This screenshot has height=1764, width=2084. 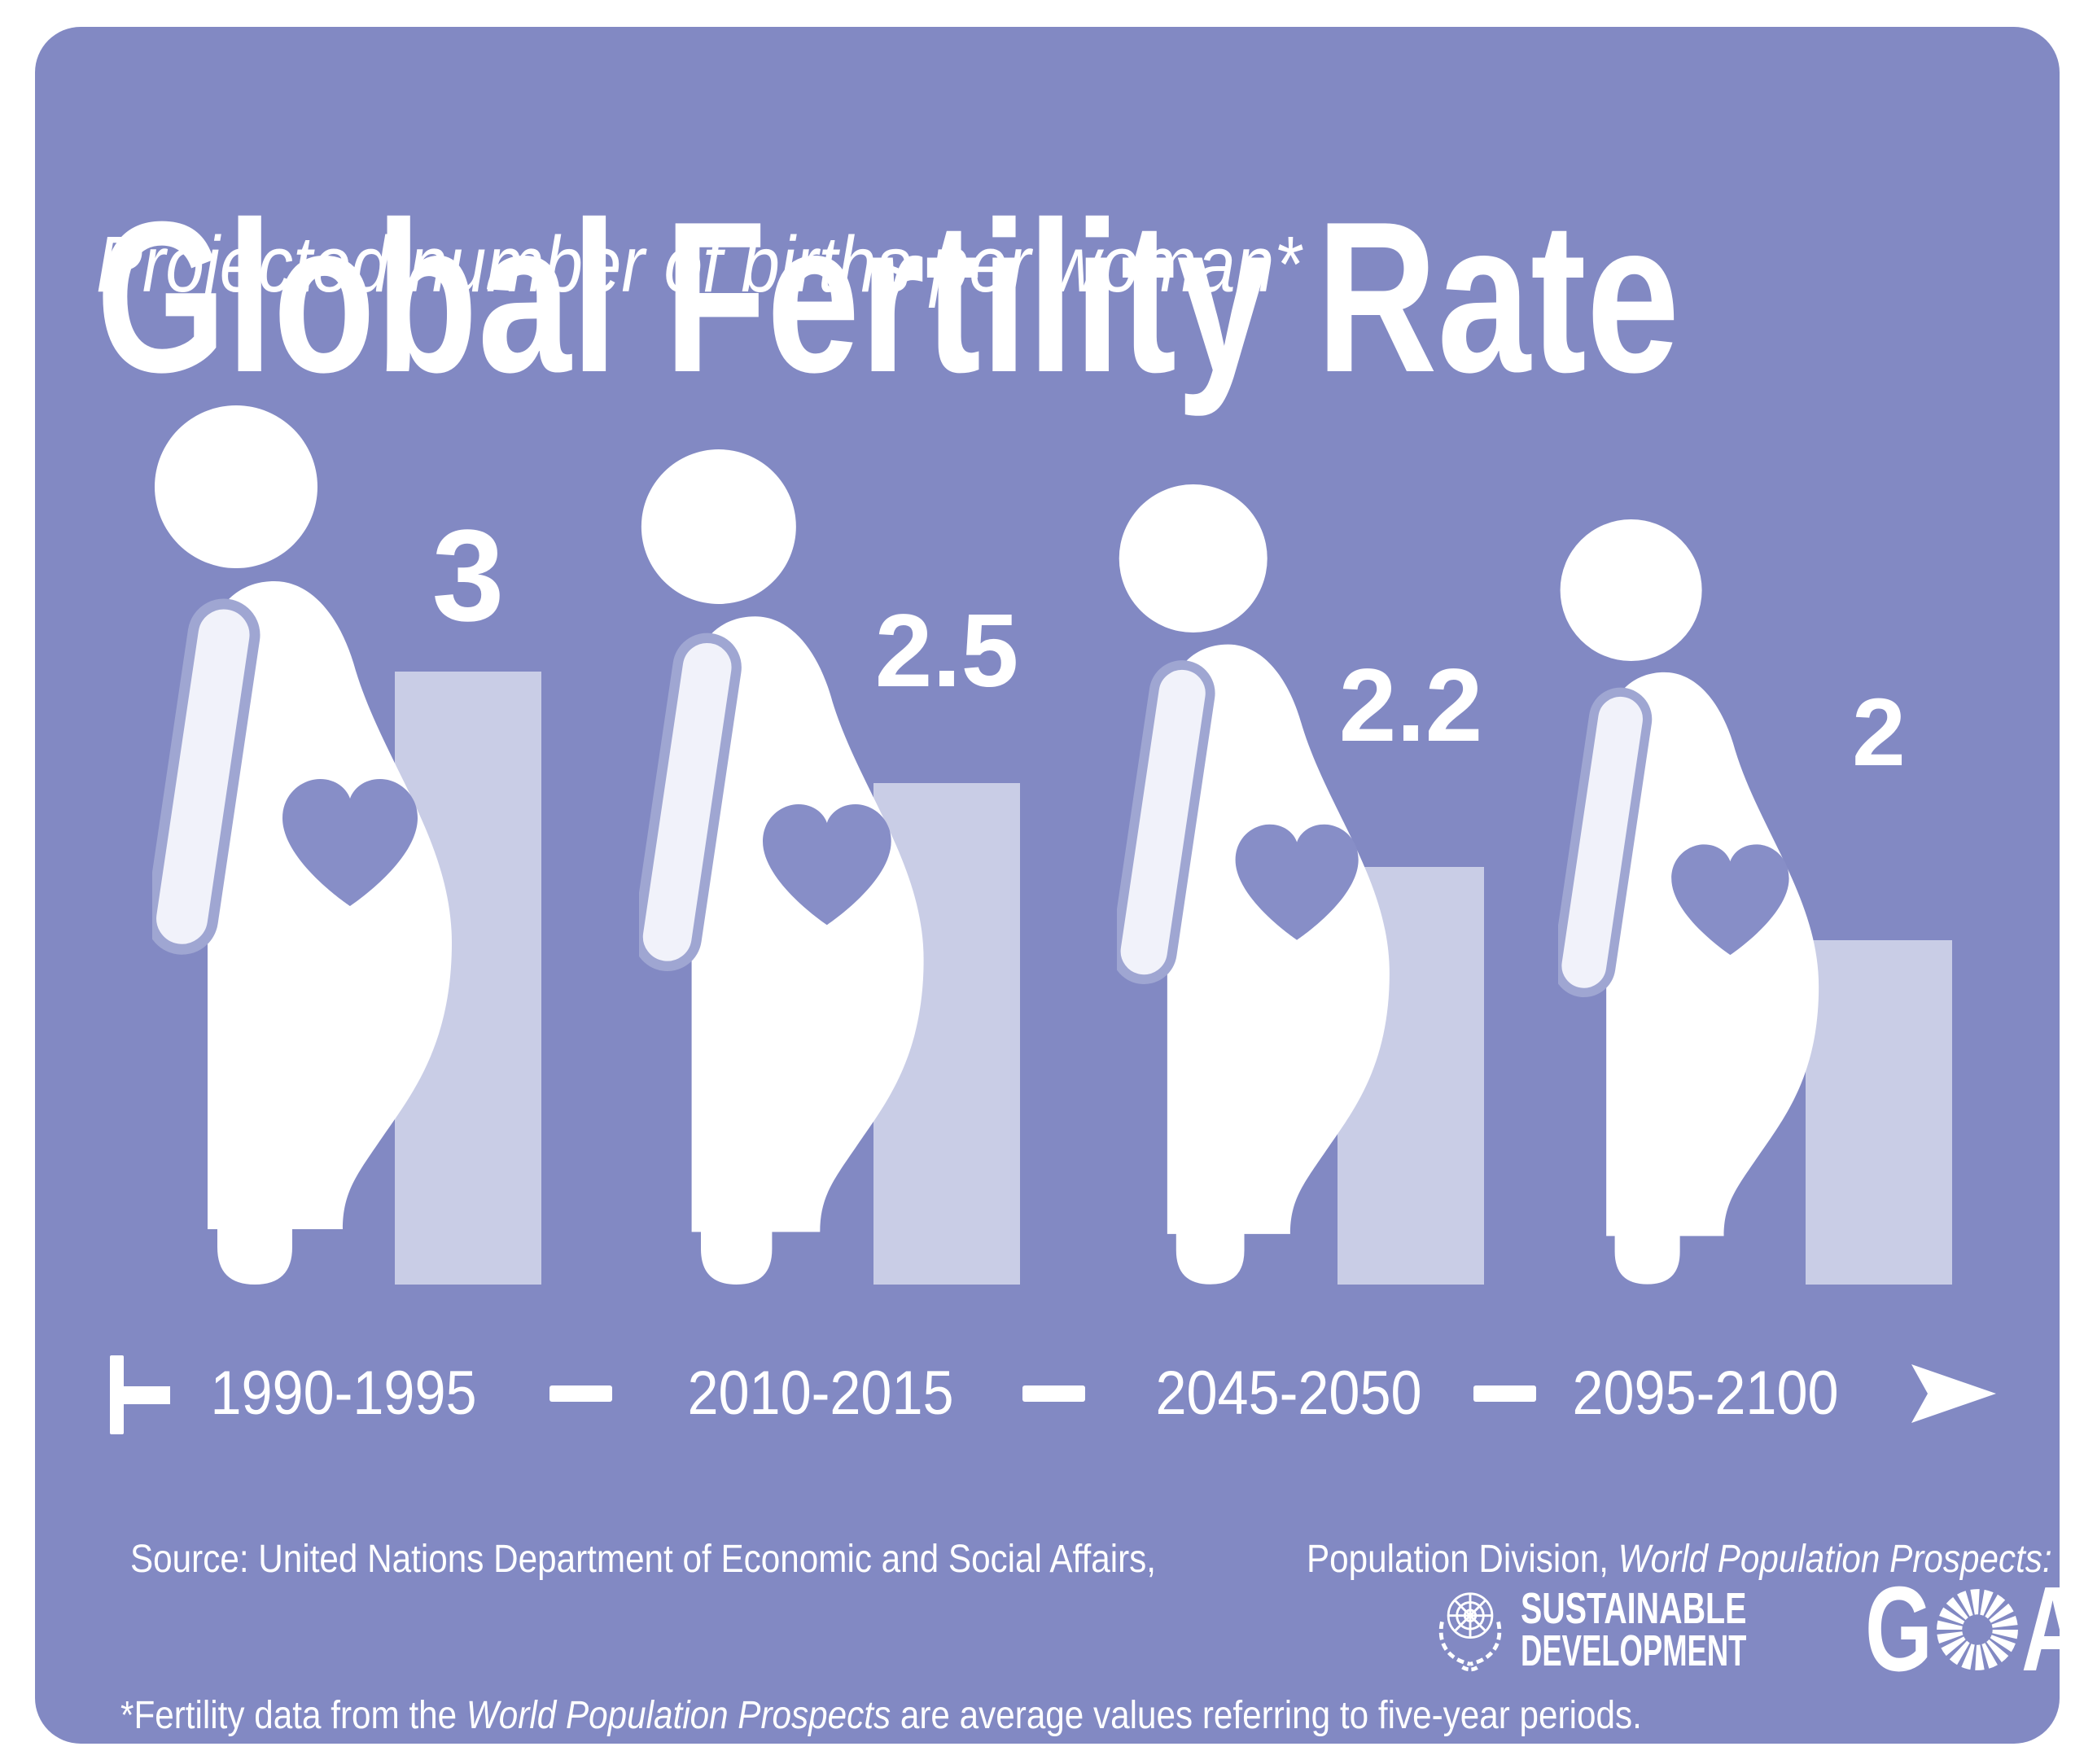 What do you see at coordinates (699, 264) in the screenshot?
I see `page-subtitle: Projected number of births per woman*` at bounding box center [699, 264].